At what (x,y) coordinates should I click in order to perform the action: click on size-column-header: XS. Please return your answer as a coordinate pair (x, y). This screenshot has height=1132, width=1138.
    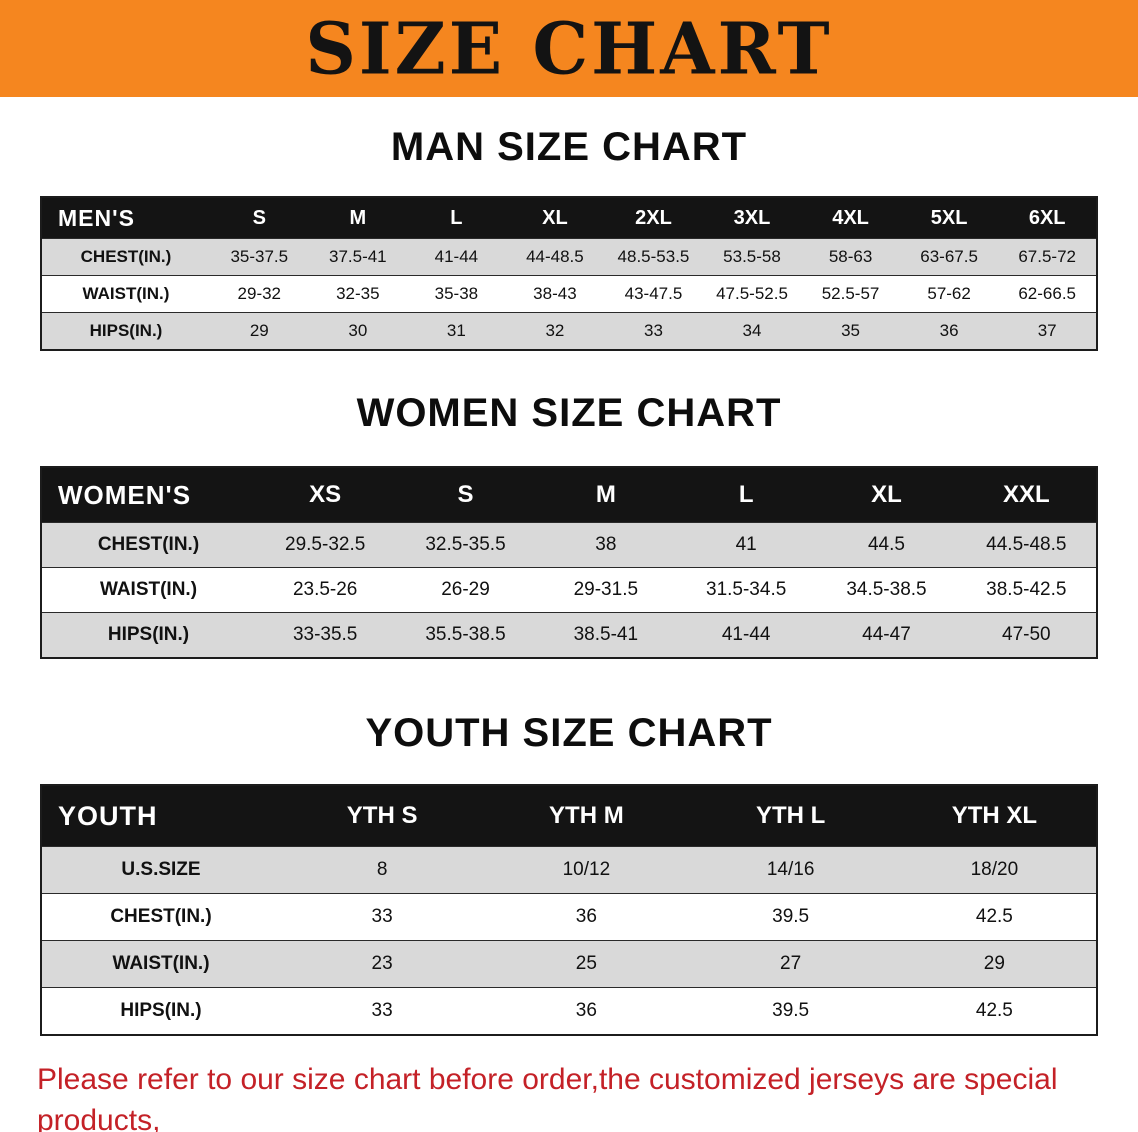
    Looking at the image, I should click on (325, 495).